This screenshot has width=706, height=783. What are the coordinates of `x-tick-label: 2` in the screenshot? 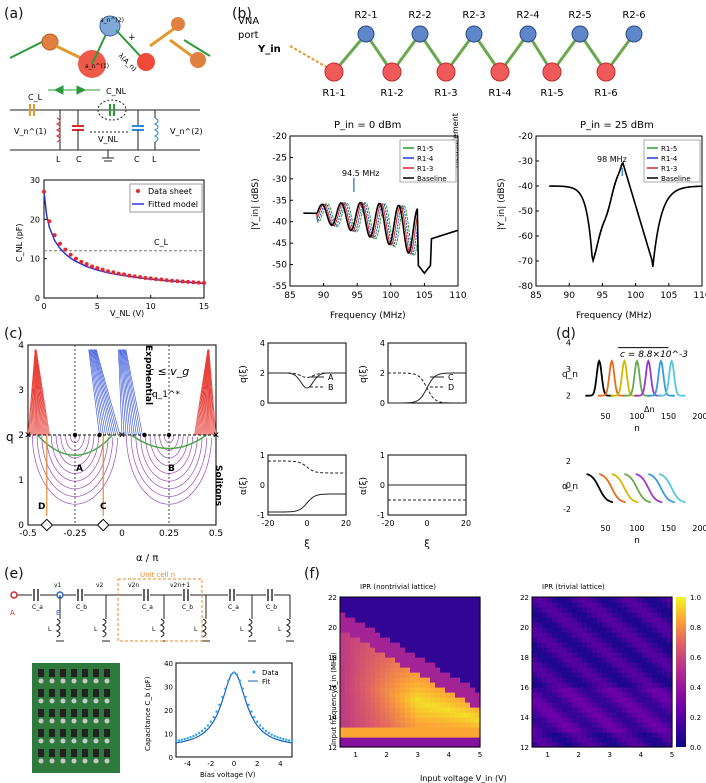 It's located at (257, 764).